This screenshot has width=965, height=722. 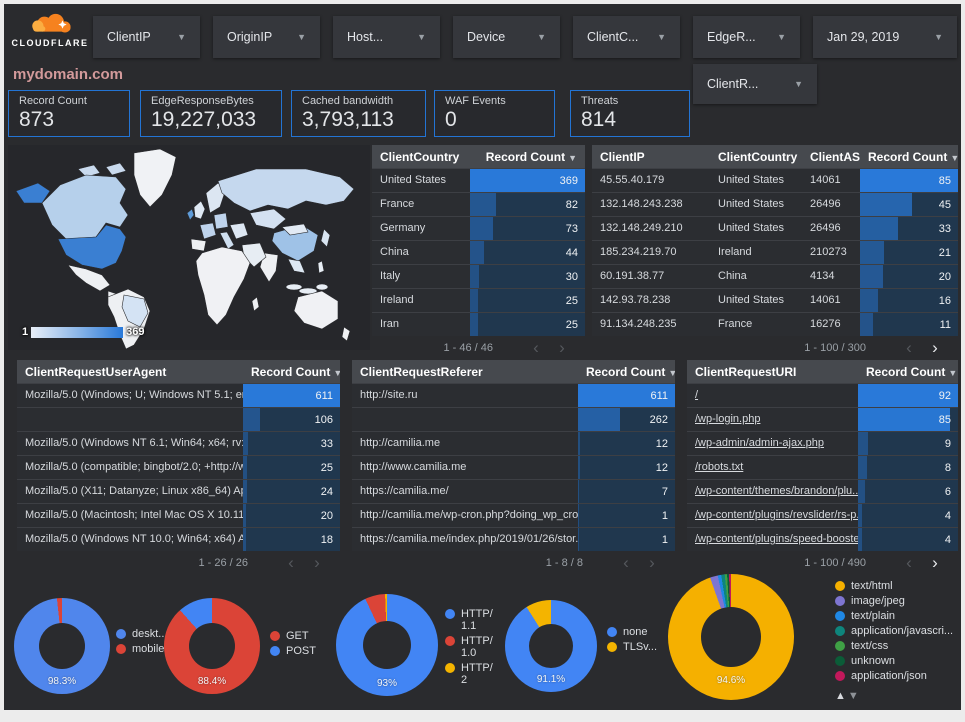 What do you see at coordinates (387, 645) in the screenshot?
I see `donut-chart-http-protocol: 93%` at bounding box center [387, 645].